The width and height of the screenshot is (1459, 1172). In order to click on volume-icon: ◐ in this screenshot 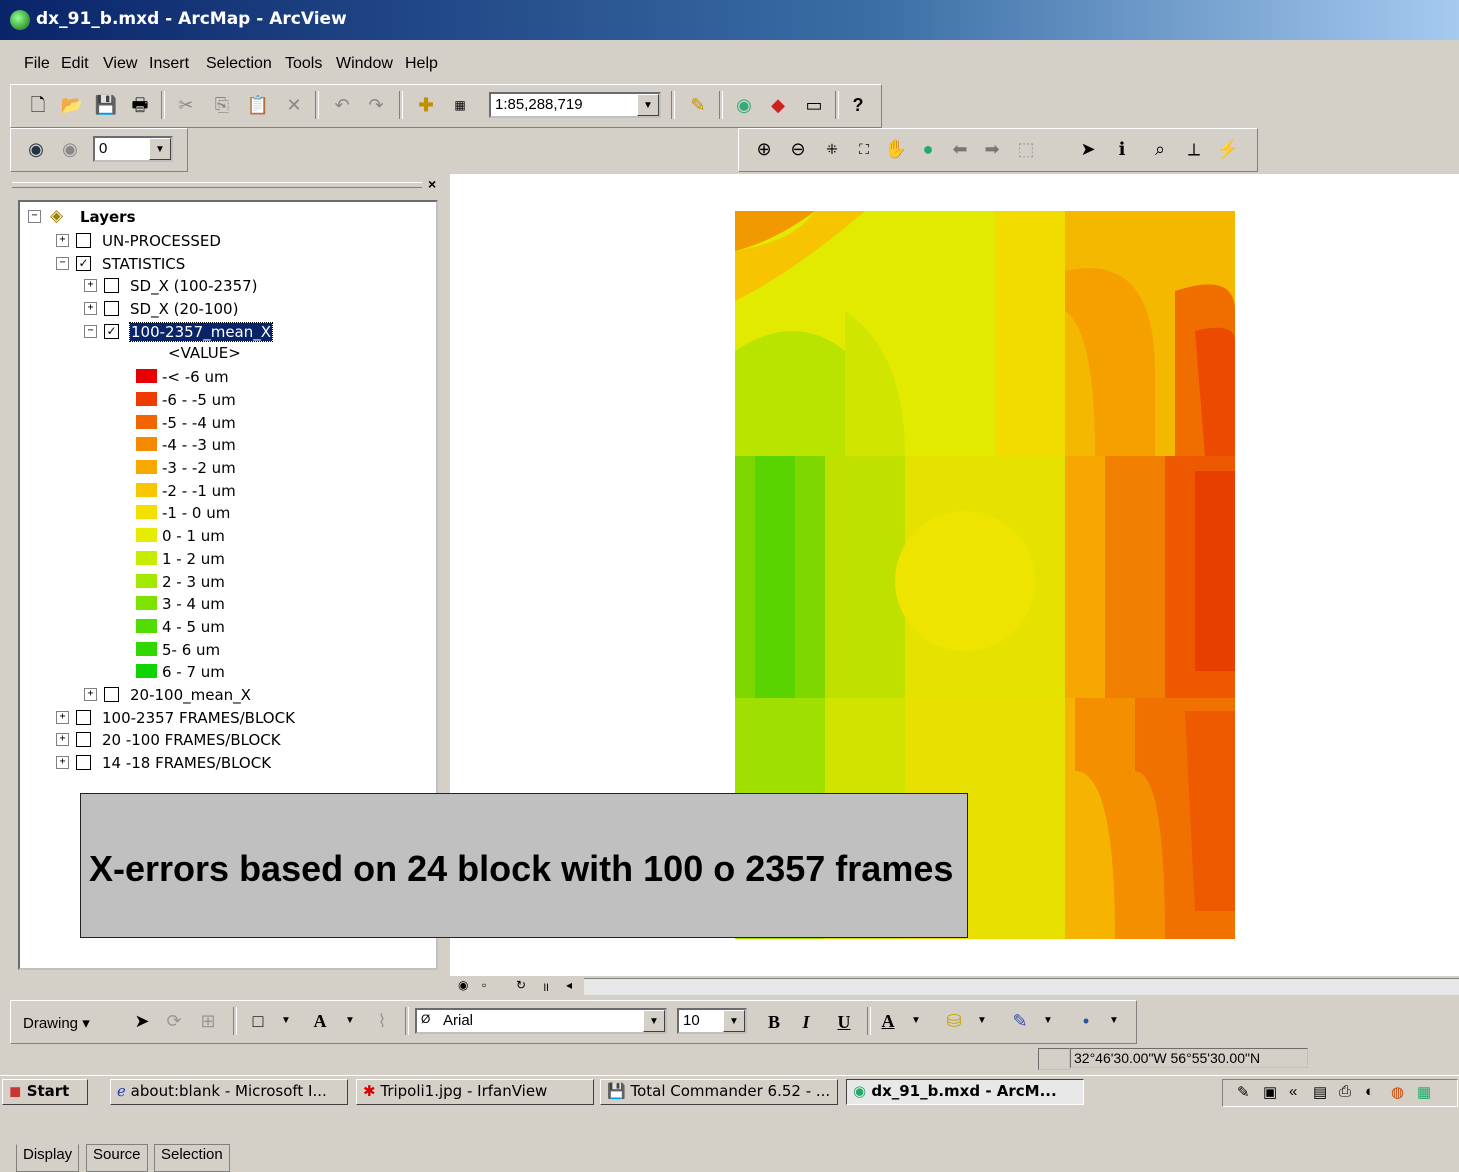, I will do `click(1370, 1091)`.